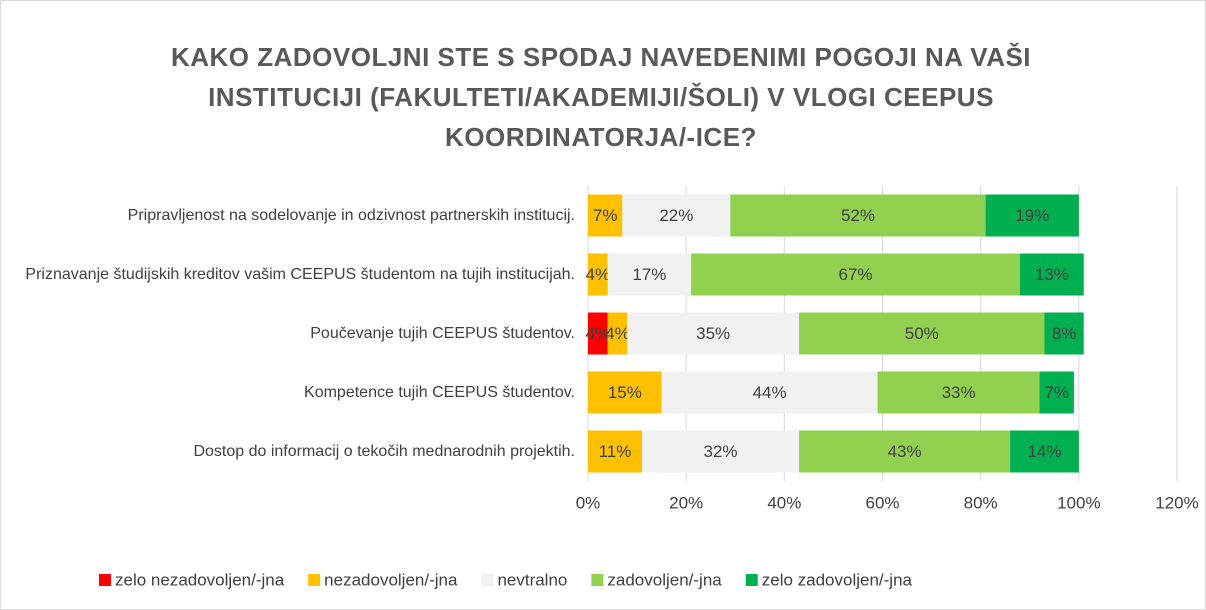  I want to click on data-label: 35%, so click(713, 333).